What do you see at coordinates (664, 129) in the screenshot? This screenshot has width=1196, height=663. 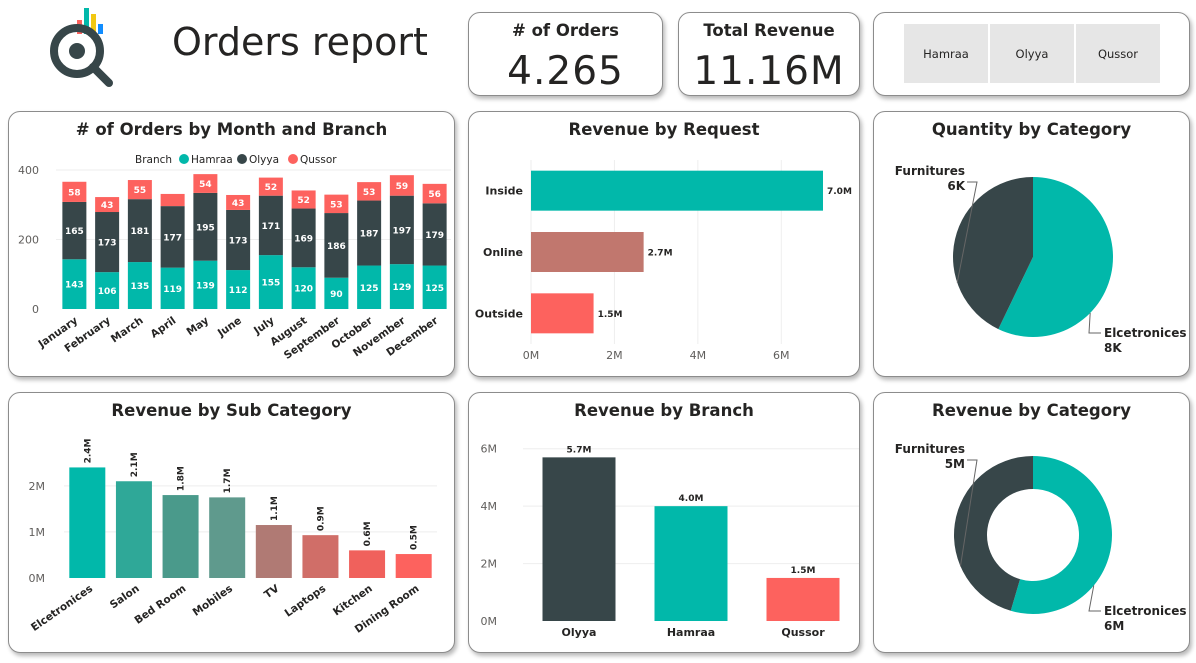 I see `chart-title: Revenue by Request` at bounding box center [664, 129].